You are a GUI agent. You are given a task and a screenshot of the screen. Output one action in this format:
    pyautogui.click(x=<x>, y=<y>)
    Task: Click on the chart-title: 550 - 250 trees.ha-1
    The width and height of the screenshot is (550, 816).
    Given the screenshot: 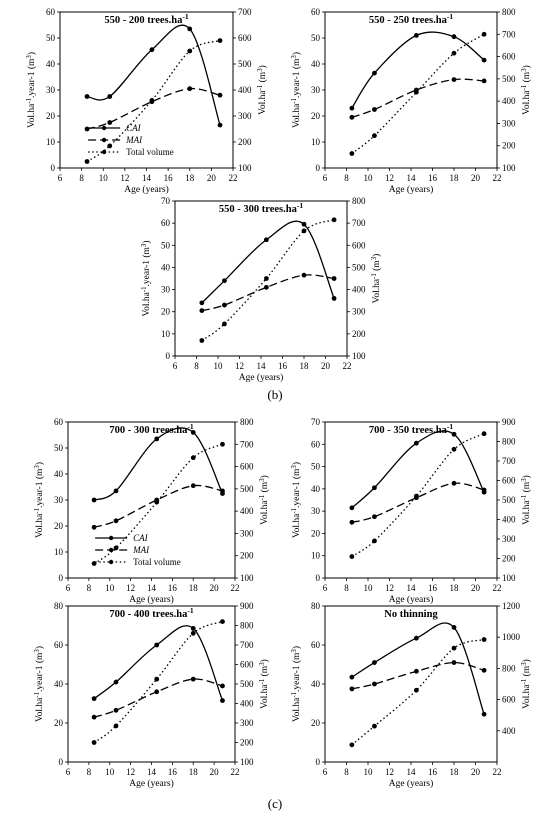 What is the action you would take?
    pyautogui.click(x=411, y=19)
    